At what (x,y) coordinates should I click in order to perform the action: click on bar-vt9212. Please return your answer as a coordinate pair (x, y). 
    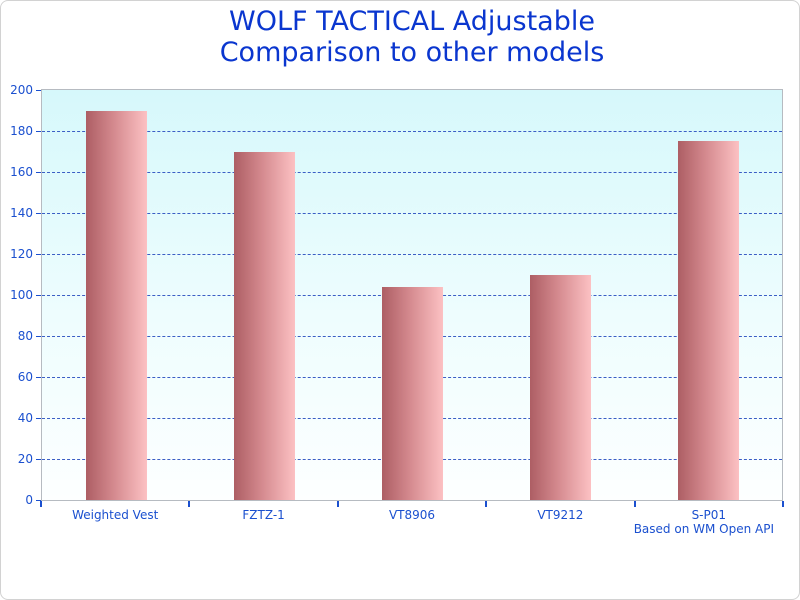
    Looking at the image, I should click on (560, 387).